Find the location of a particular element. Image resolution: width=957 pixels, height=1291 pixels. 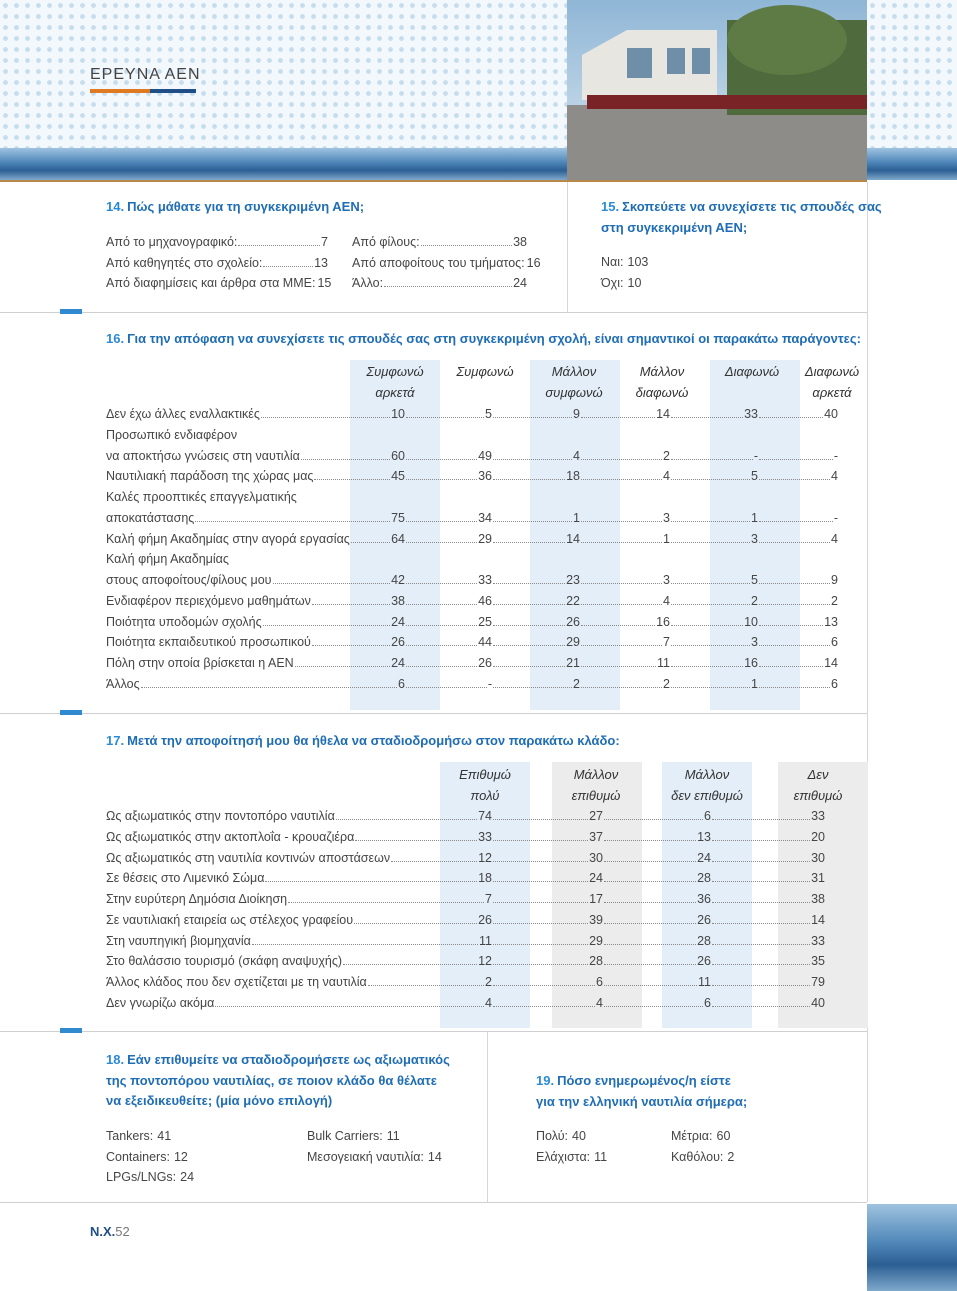

column-header: δεν επιθυμώ is located at coordinates (707, 795).